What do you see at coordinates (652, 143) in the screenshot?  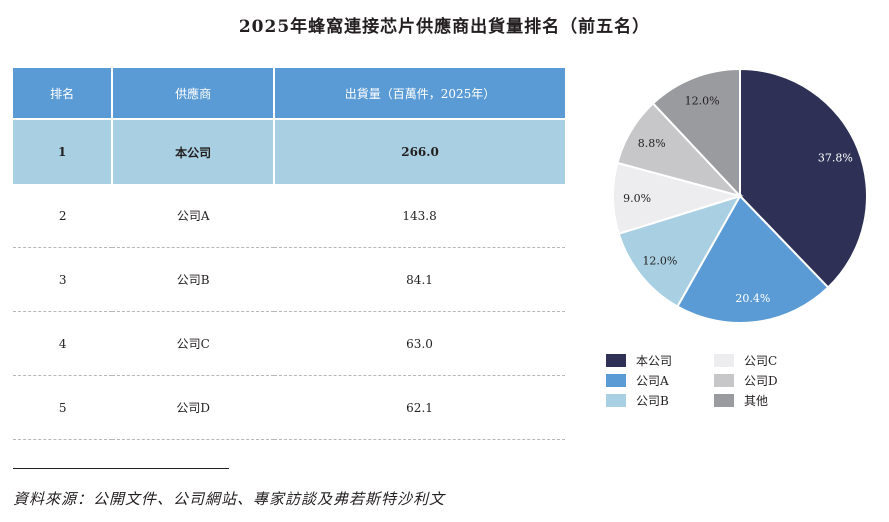 I see `pie-data-label: 8.8%` at bounding box center [652, 143].